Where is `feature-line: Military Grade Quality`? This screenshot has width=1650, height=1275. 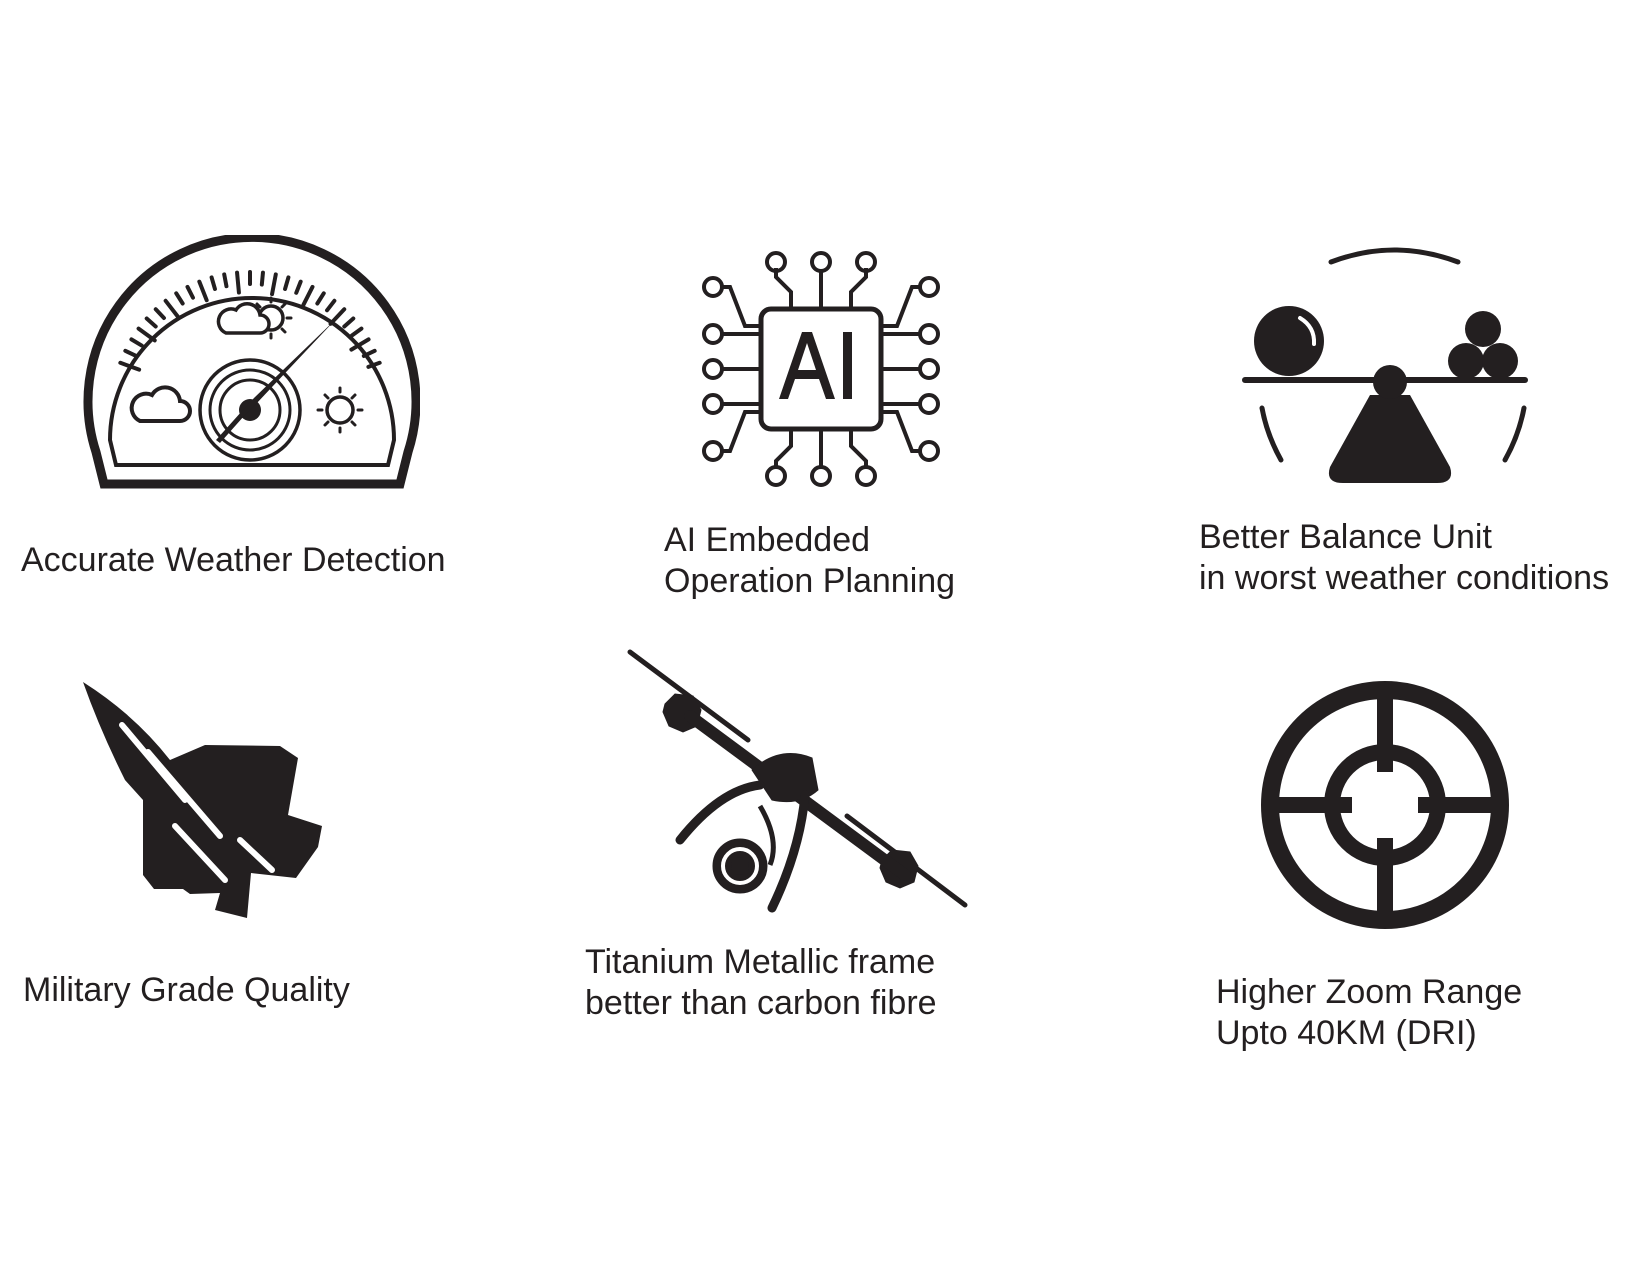 feature-line: Military Grade Quality is located at coordinates (186, 990).